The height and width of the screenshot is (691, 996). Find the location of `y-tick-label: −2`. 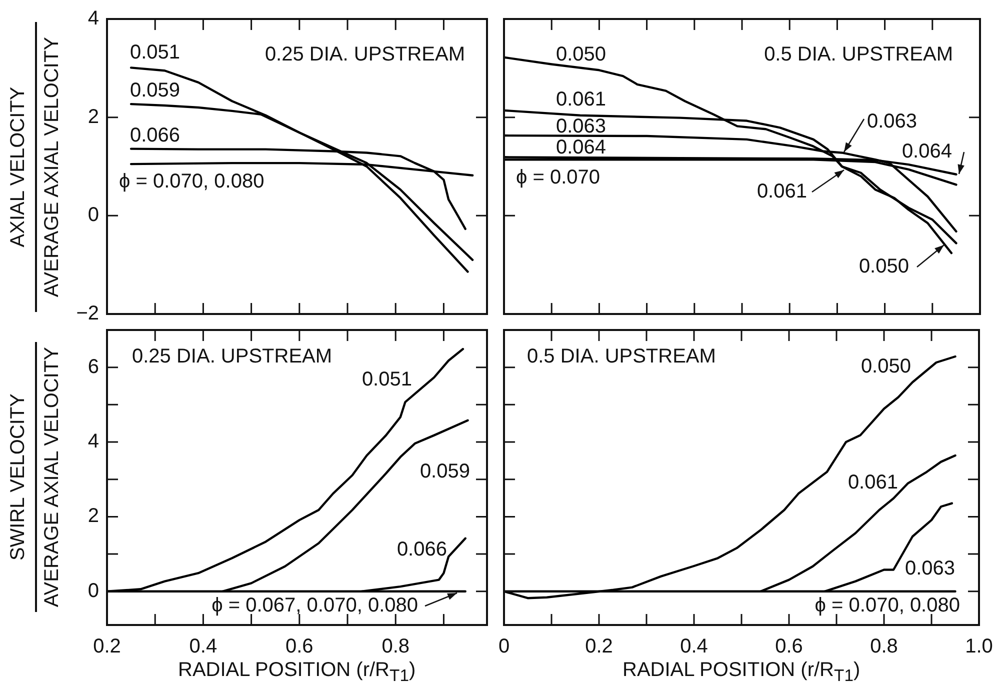

y-tick-label: −2 is located at coordinates (87, 313).